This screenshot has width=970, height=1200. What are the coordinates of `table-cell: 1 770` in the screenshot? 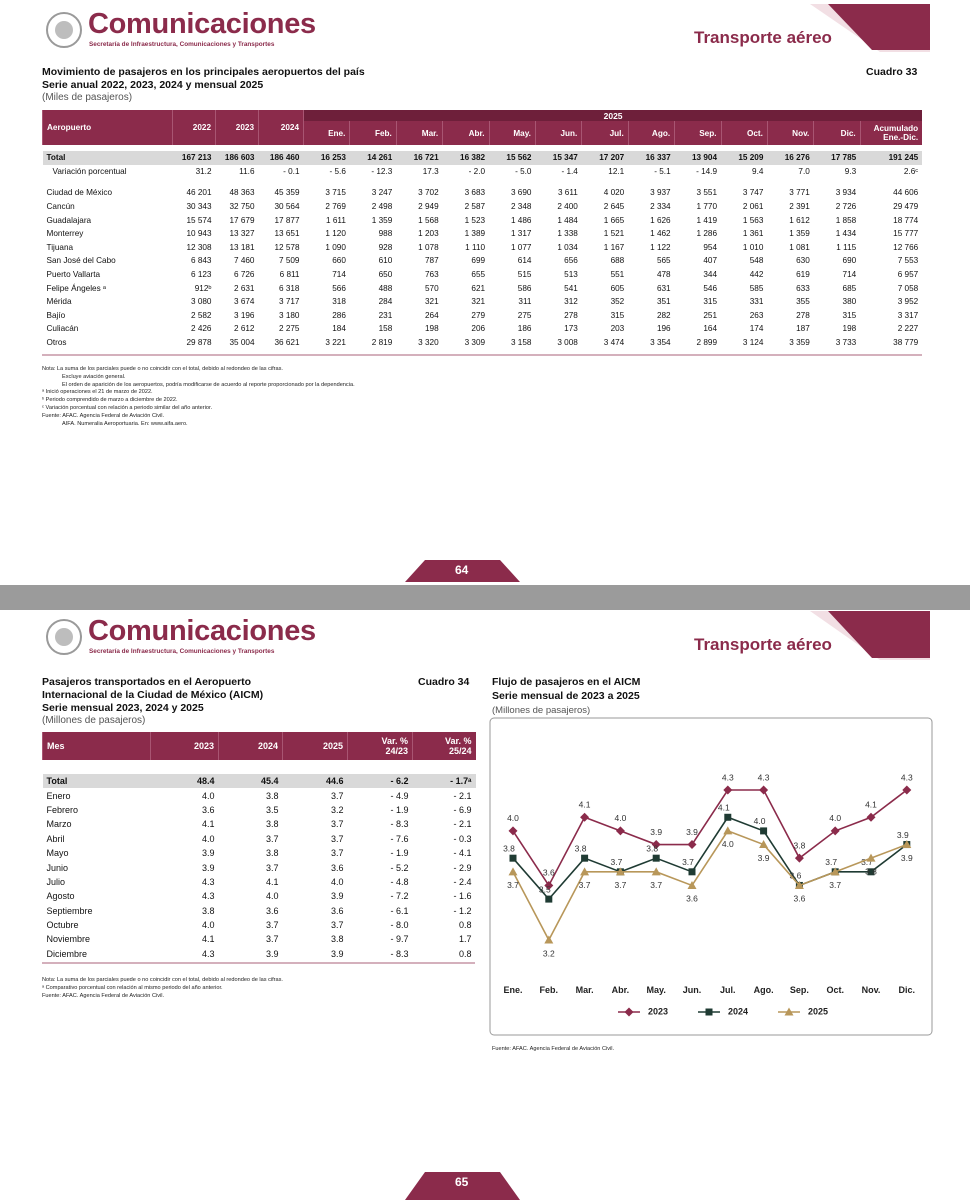 It's located at (707, 207).